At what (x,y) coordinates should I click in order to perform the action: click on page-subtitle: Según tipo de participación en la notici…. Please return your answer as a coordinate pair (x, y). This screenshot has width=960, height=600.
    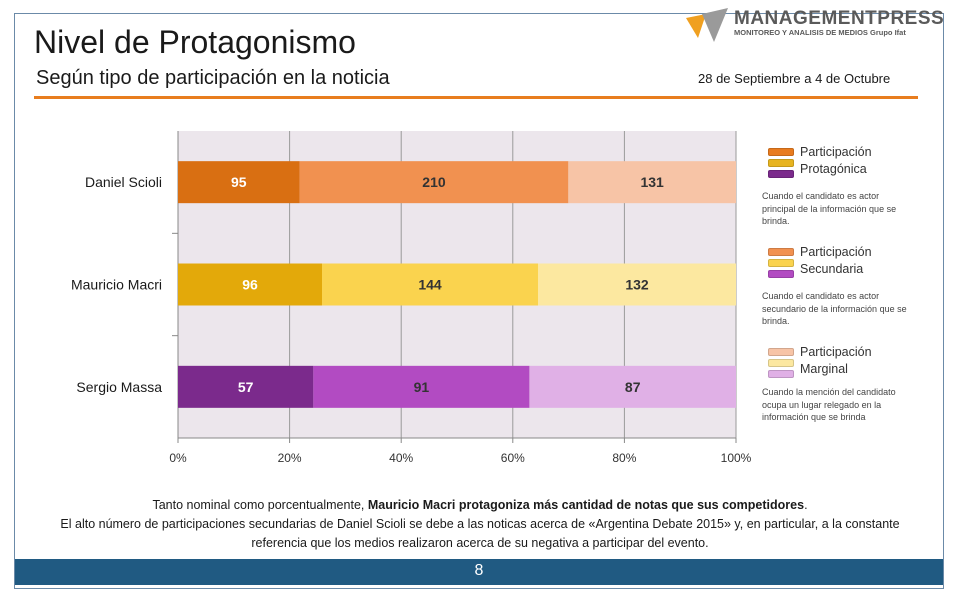
    Looking at the image, I should click on (213, 78).